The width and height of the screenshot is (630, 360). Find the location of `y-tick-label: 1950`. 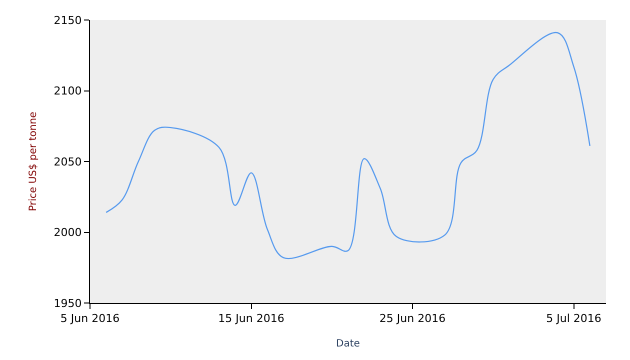

y-tick-label: 1950 is located at coordinates (68, 303).